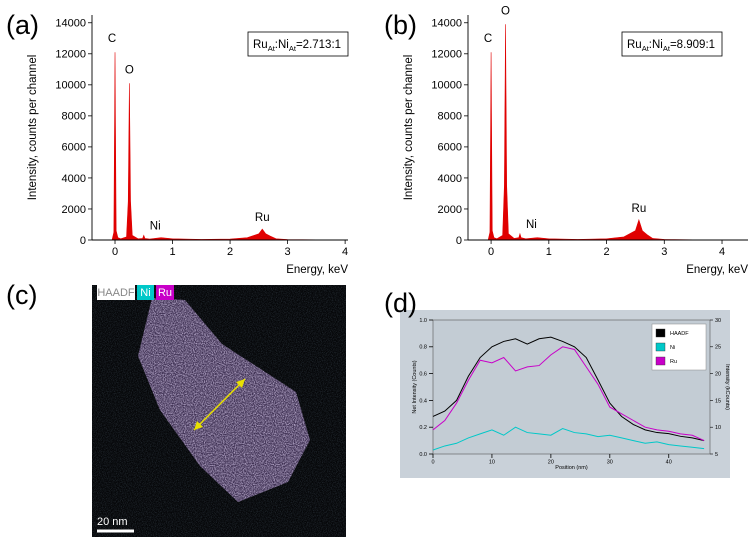 The image size is (750, 544). Describe the element at coordinates (423, 348) in the screenshot. I see `y-tick-label: 0.8` at that location.